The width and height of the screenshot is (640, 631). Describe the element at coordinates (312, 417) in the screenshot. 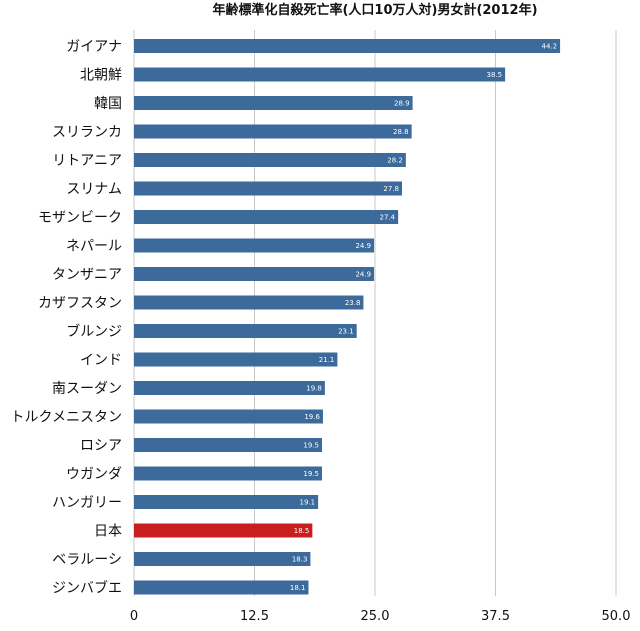

I see `bar-value-label: 19.6` at that location.